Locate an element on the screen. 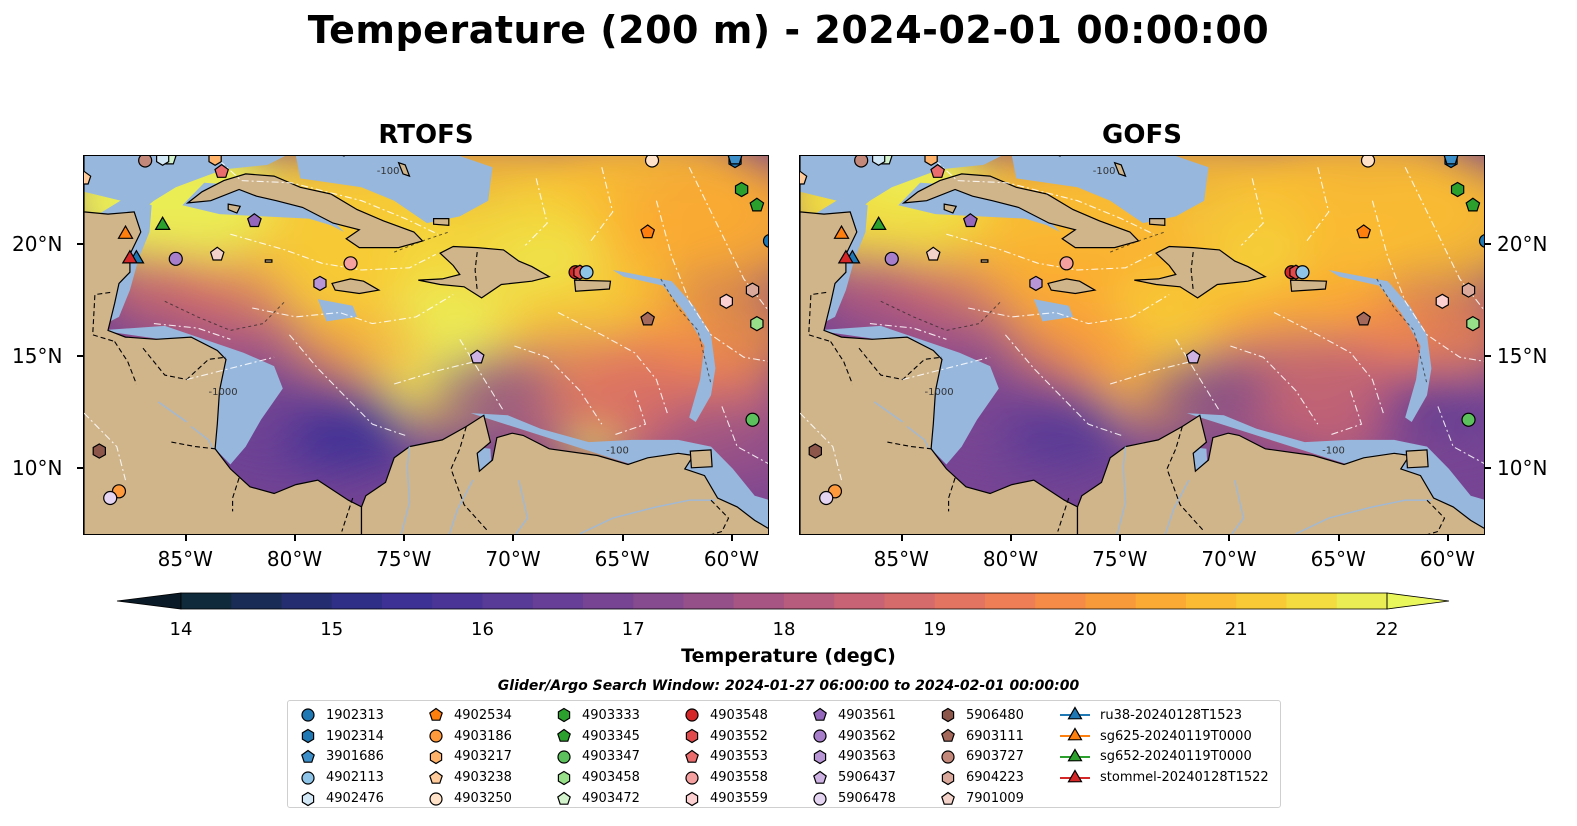 This screenshot has height=826, width=1577. legend-item: 5906480 is located at coordinates (981, 715).